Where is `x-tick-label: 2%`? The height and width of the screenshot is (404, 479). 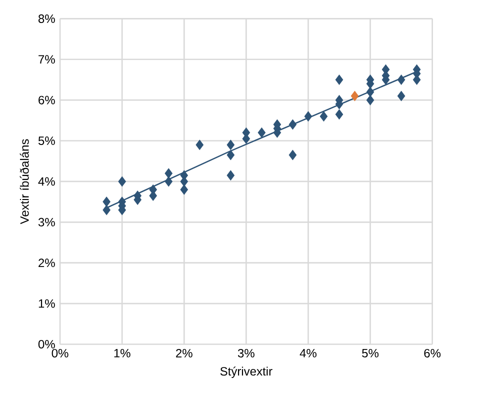 x-tick-label: 2% is located at coordinates (184, 353).